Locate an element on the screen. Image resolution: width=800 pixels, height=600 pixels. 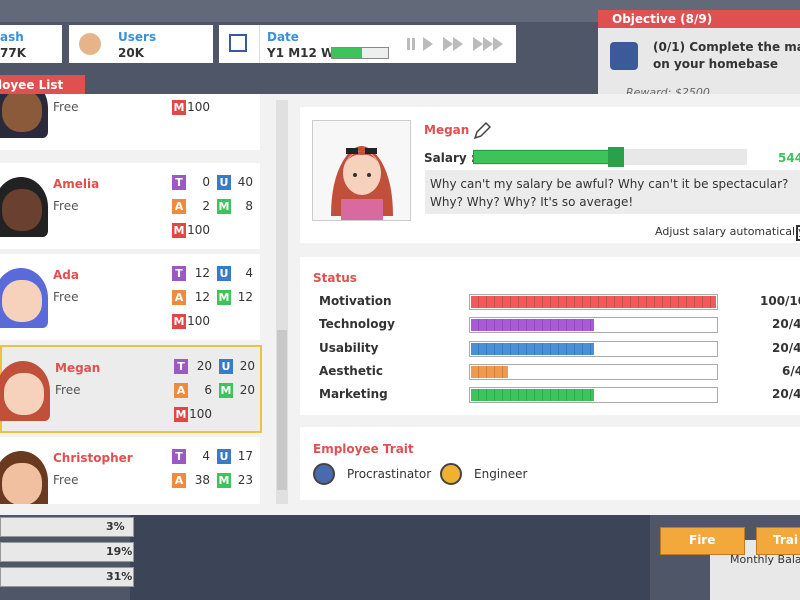
employee-card: Megan Free T 20 U 20 A 6 M 20 M 100 is located at coordinates (131, 389).